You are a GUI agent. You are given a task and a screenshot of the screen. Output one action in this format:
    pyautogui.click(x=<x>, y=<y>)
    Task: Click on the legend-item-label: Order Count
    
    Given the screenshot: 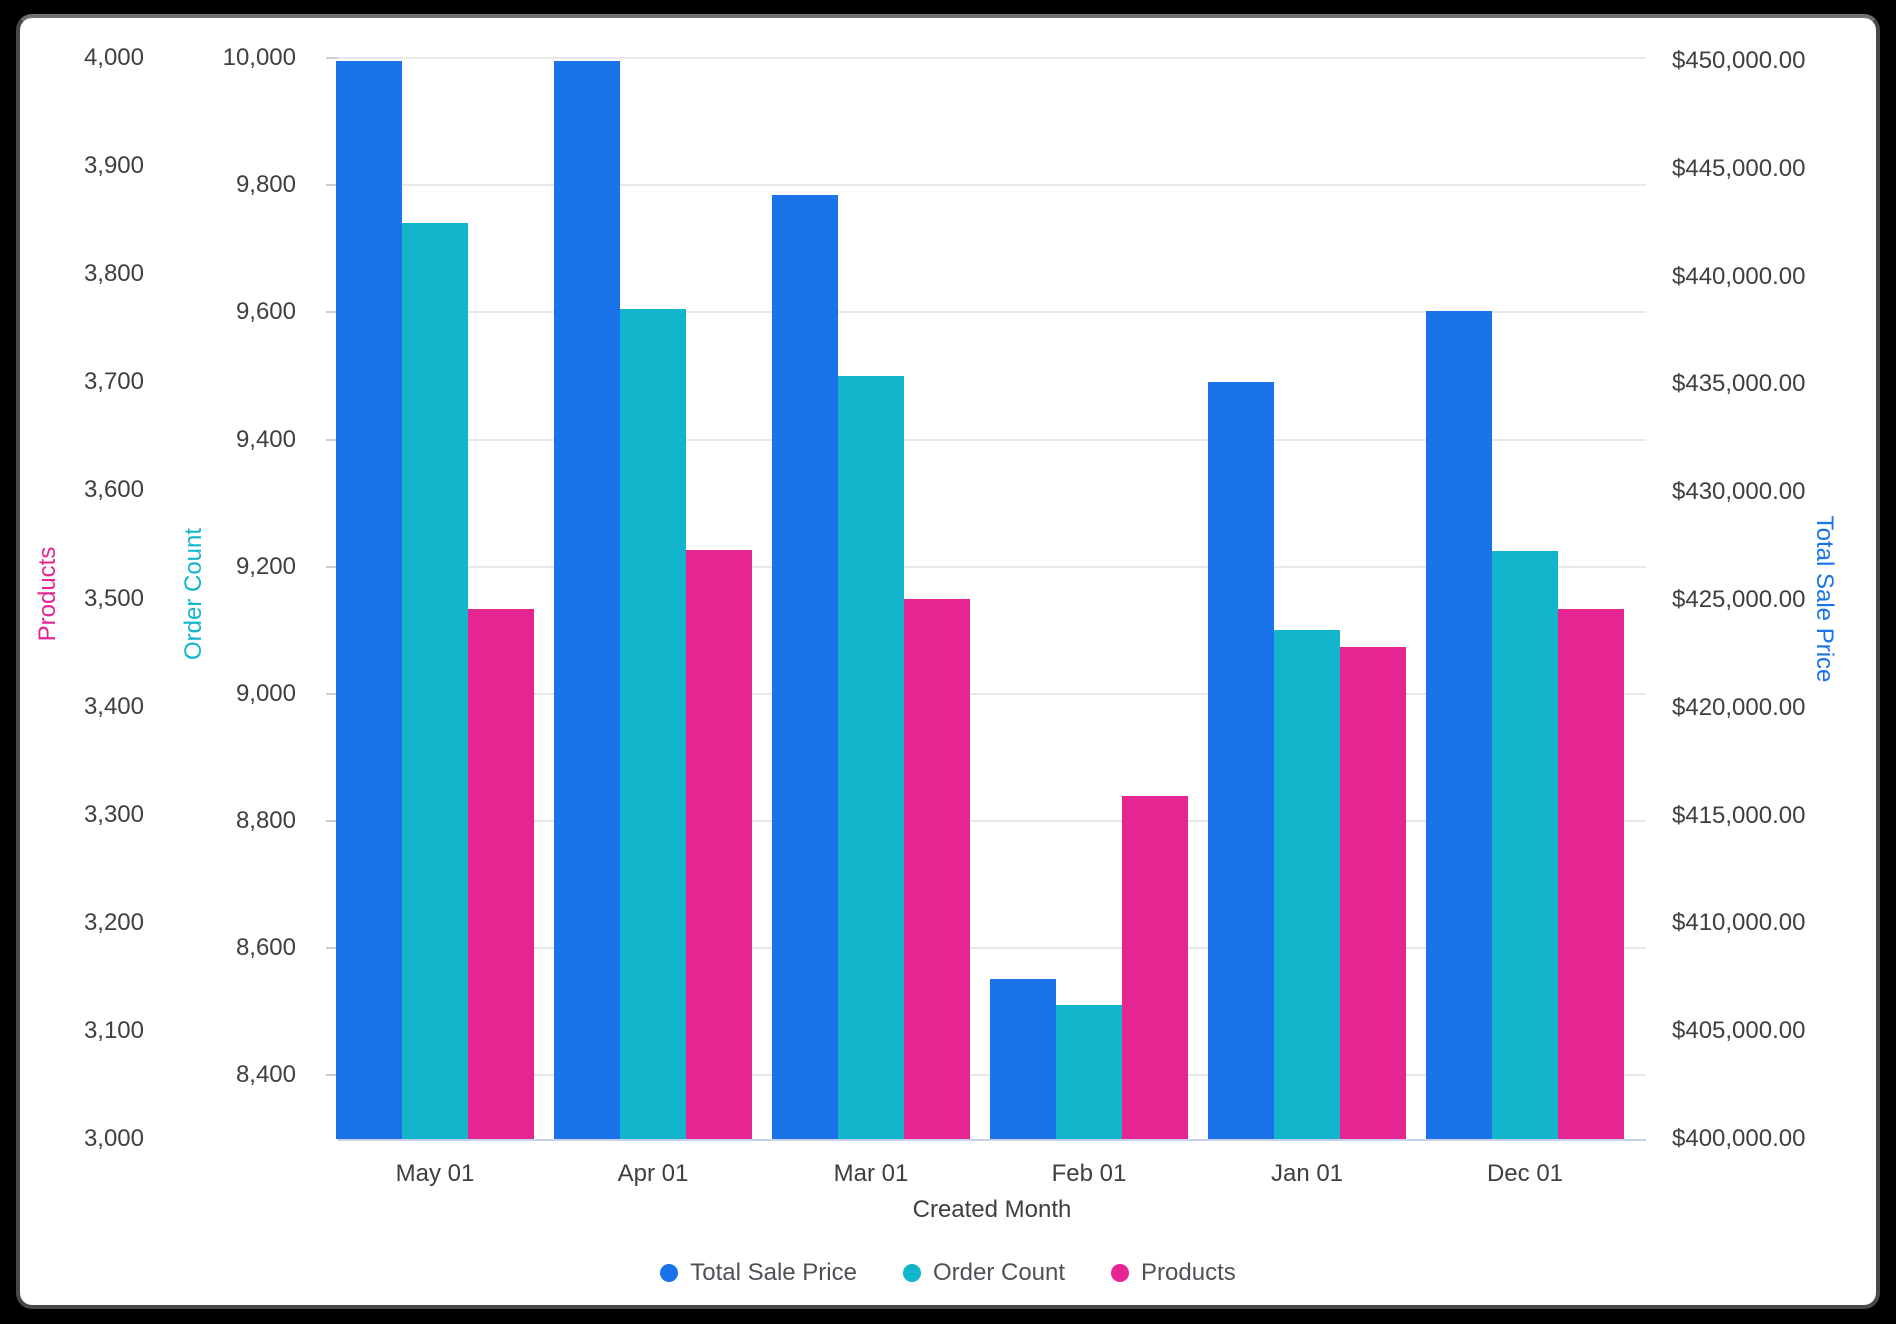 What is the action you would take?
    pyautogui.click(x=999, y=1272)
    